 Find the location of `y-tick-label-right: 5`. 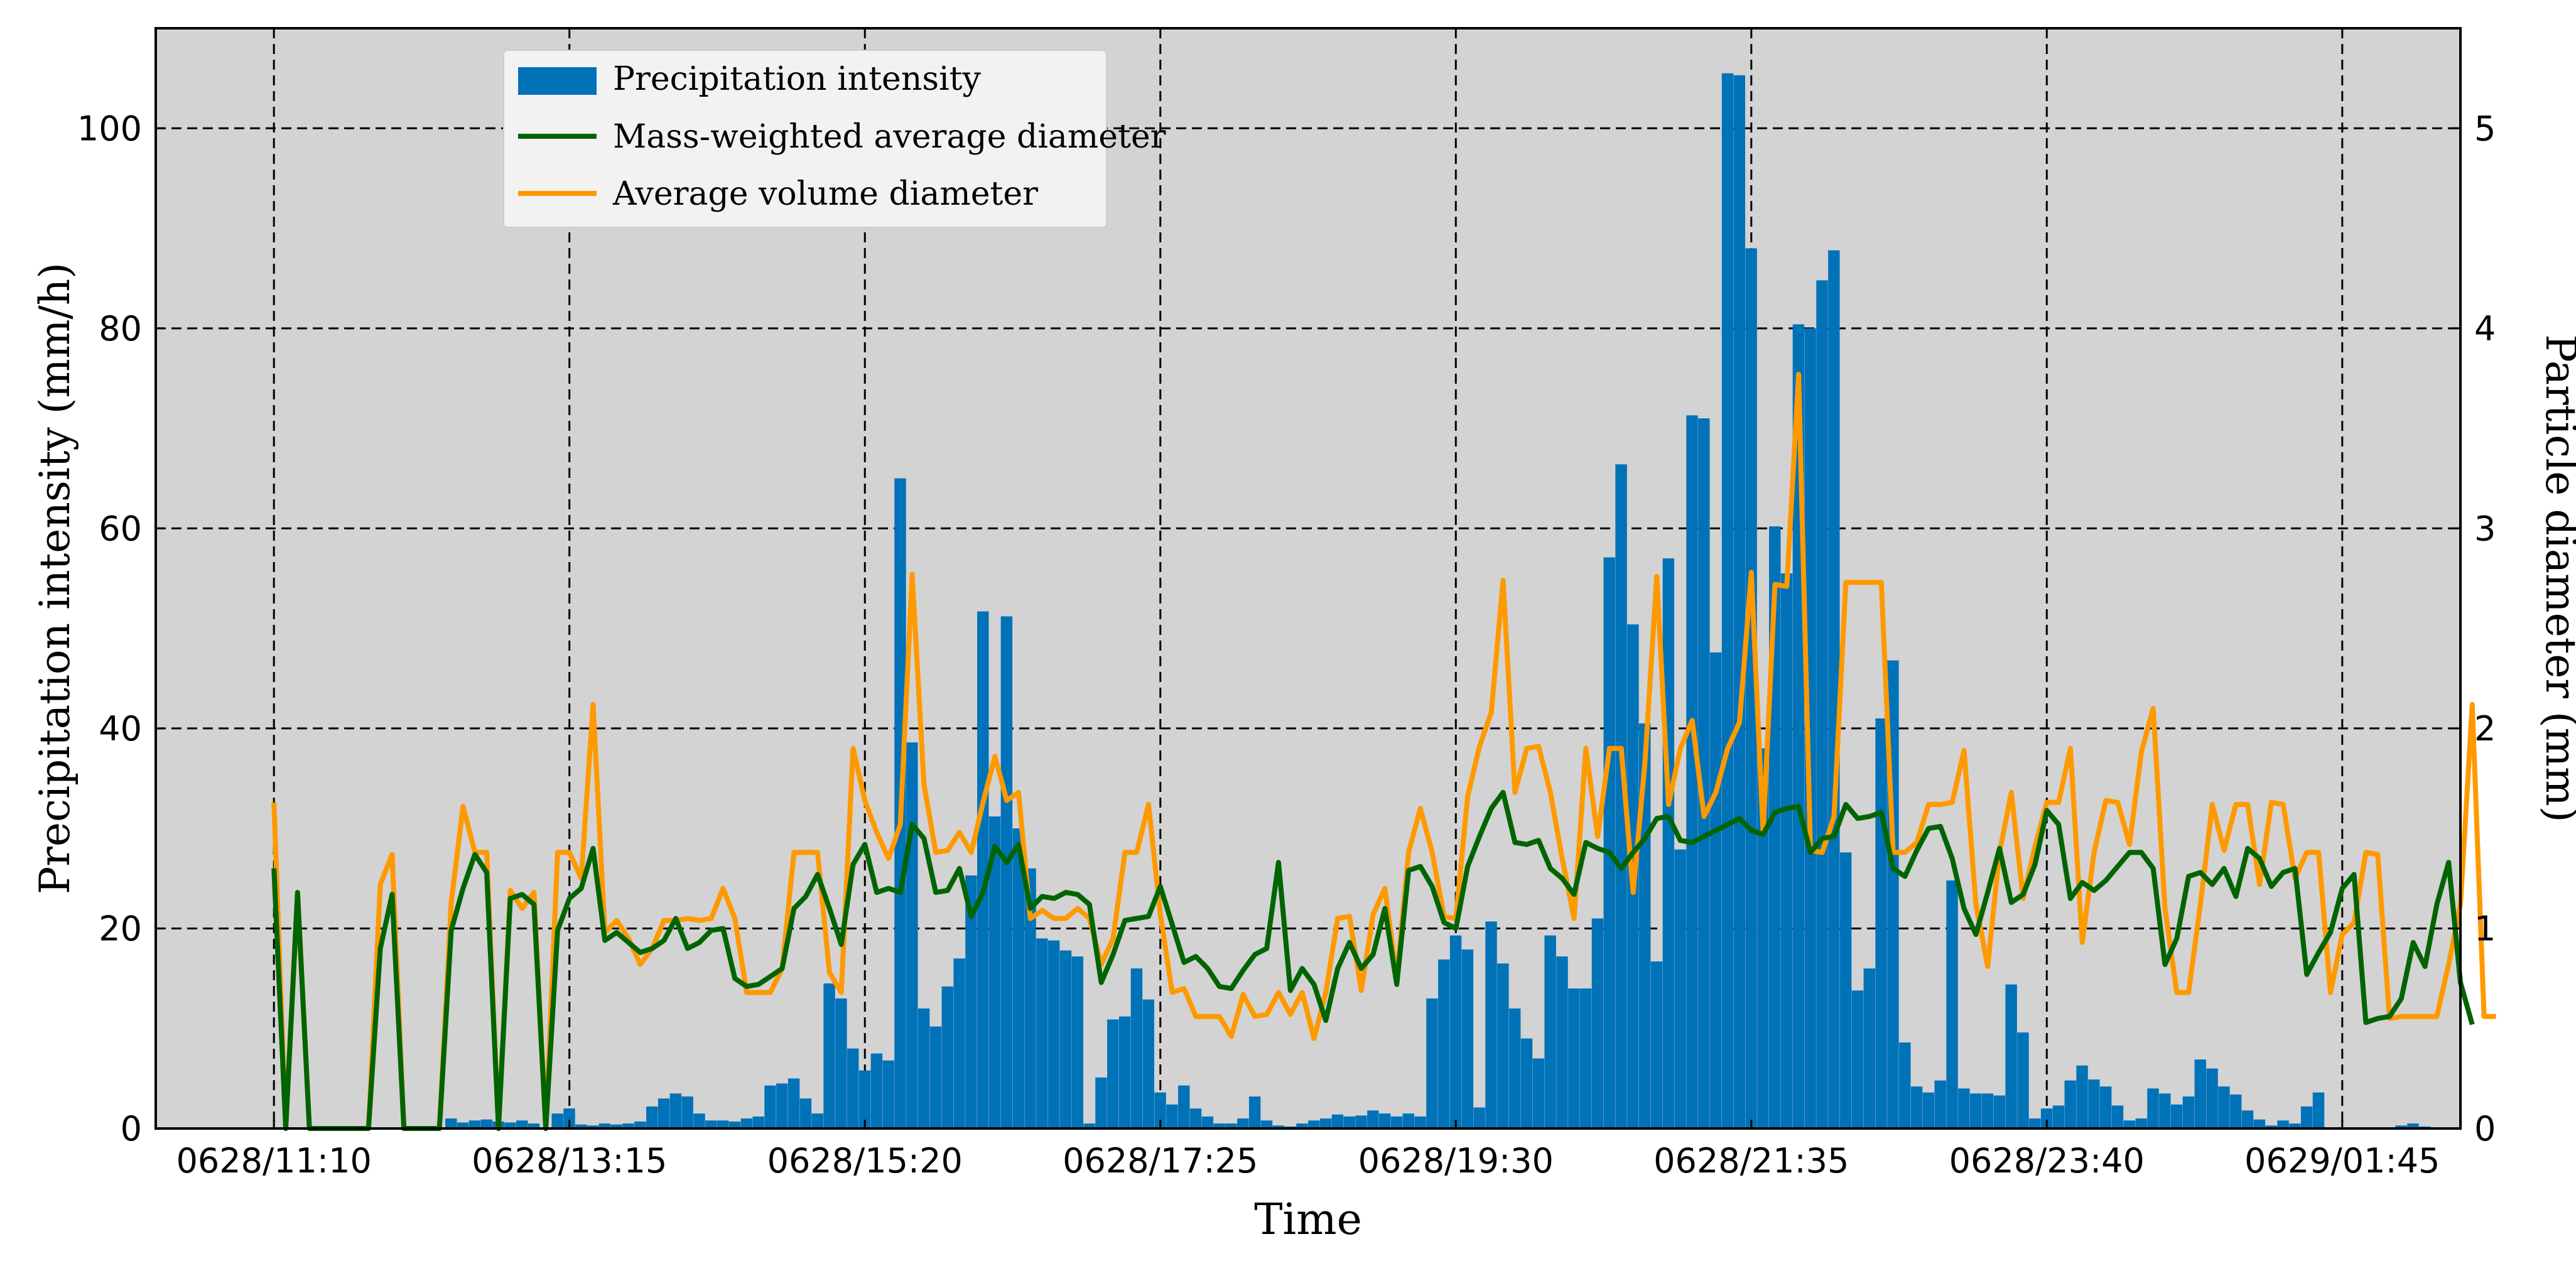

y-tick-label-right: 5 is located at coordinates (2485, 128).